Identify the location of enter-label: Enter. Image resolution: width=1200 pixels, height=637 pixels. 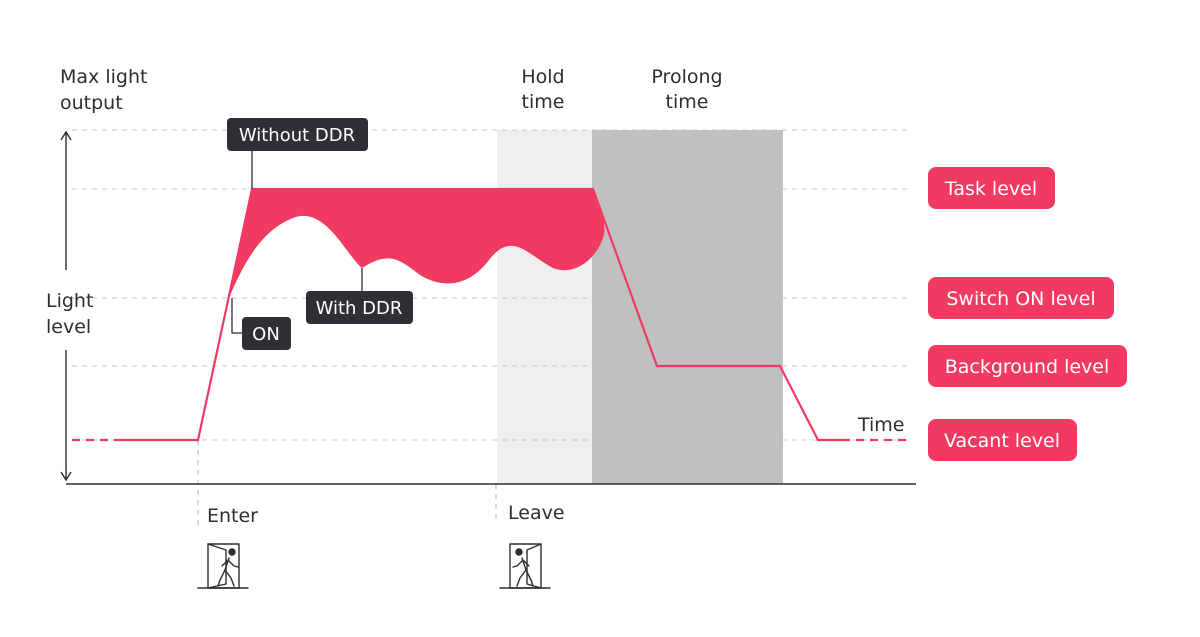
(232, 516).